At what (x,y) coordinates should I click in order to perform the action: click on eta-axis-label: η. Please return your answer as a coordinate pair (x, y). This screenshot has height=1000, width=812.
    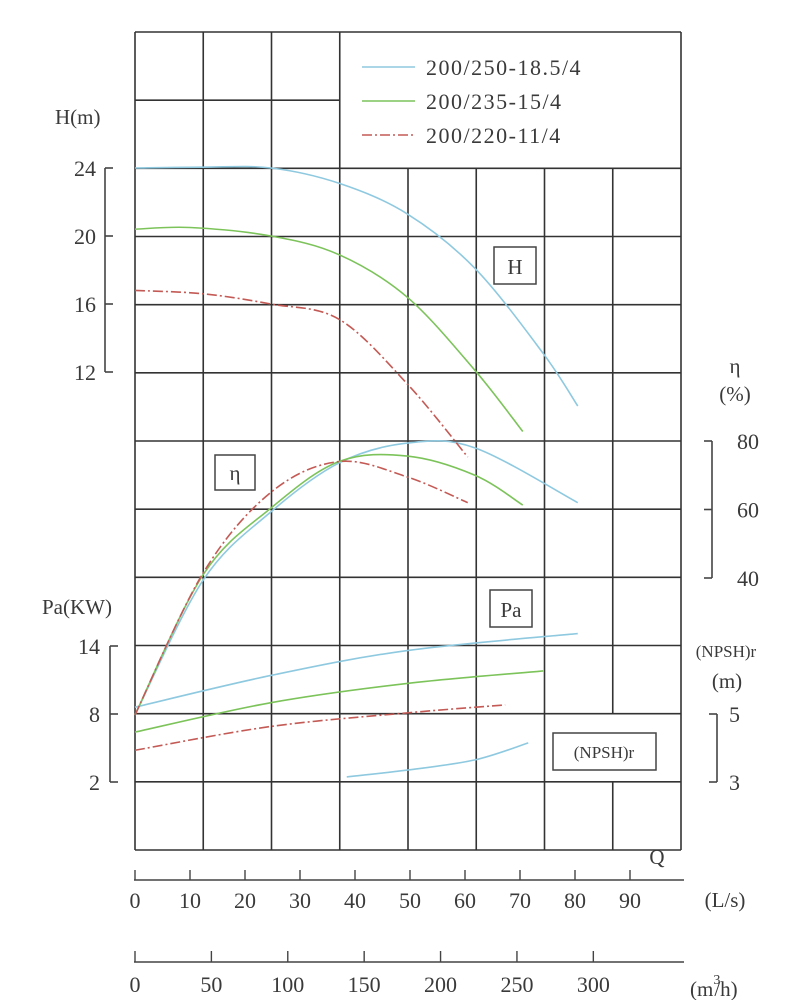
    Looking at the image, I should click on (735, 366).